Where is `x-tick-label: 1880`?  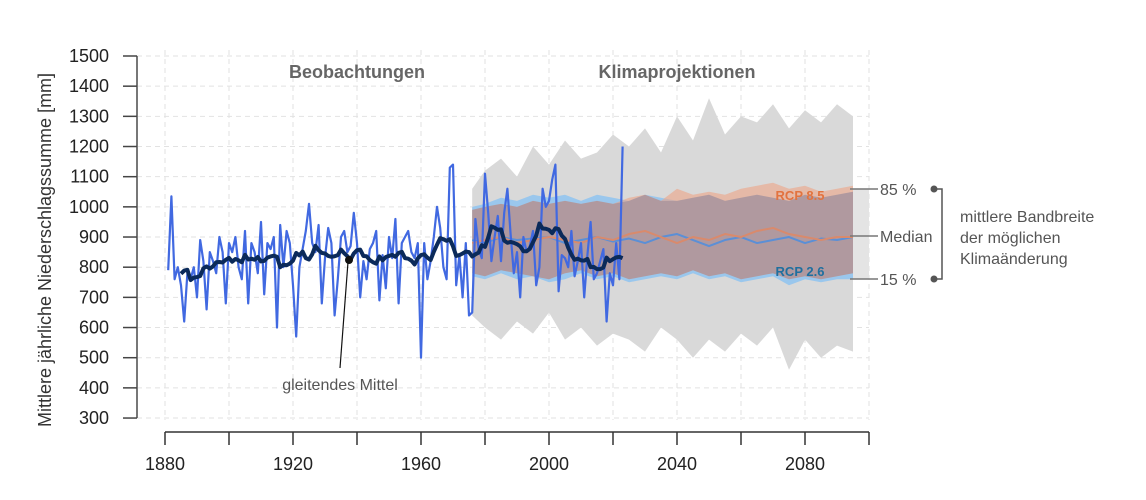
x-tick-label: 1880 is located at coordinates (165, 464).